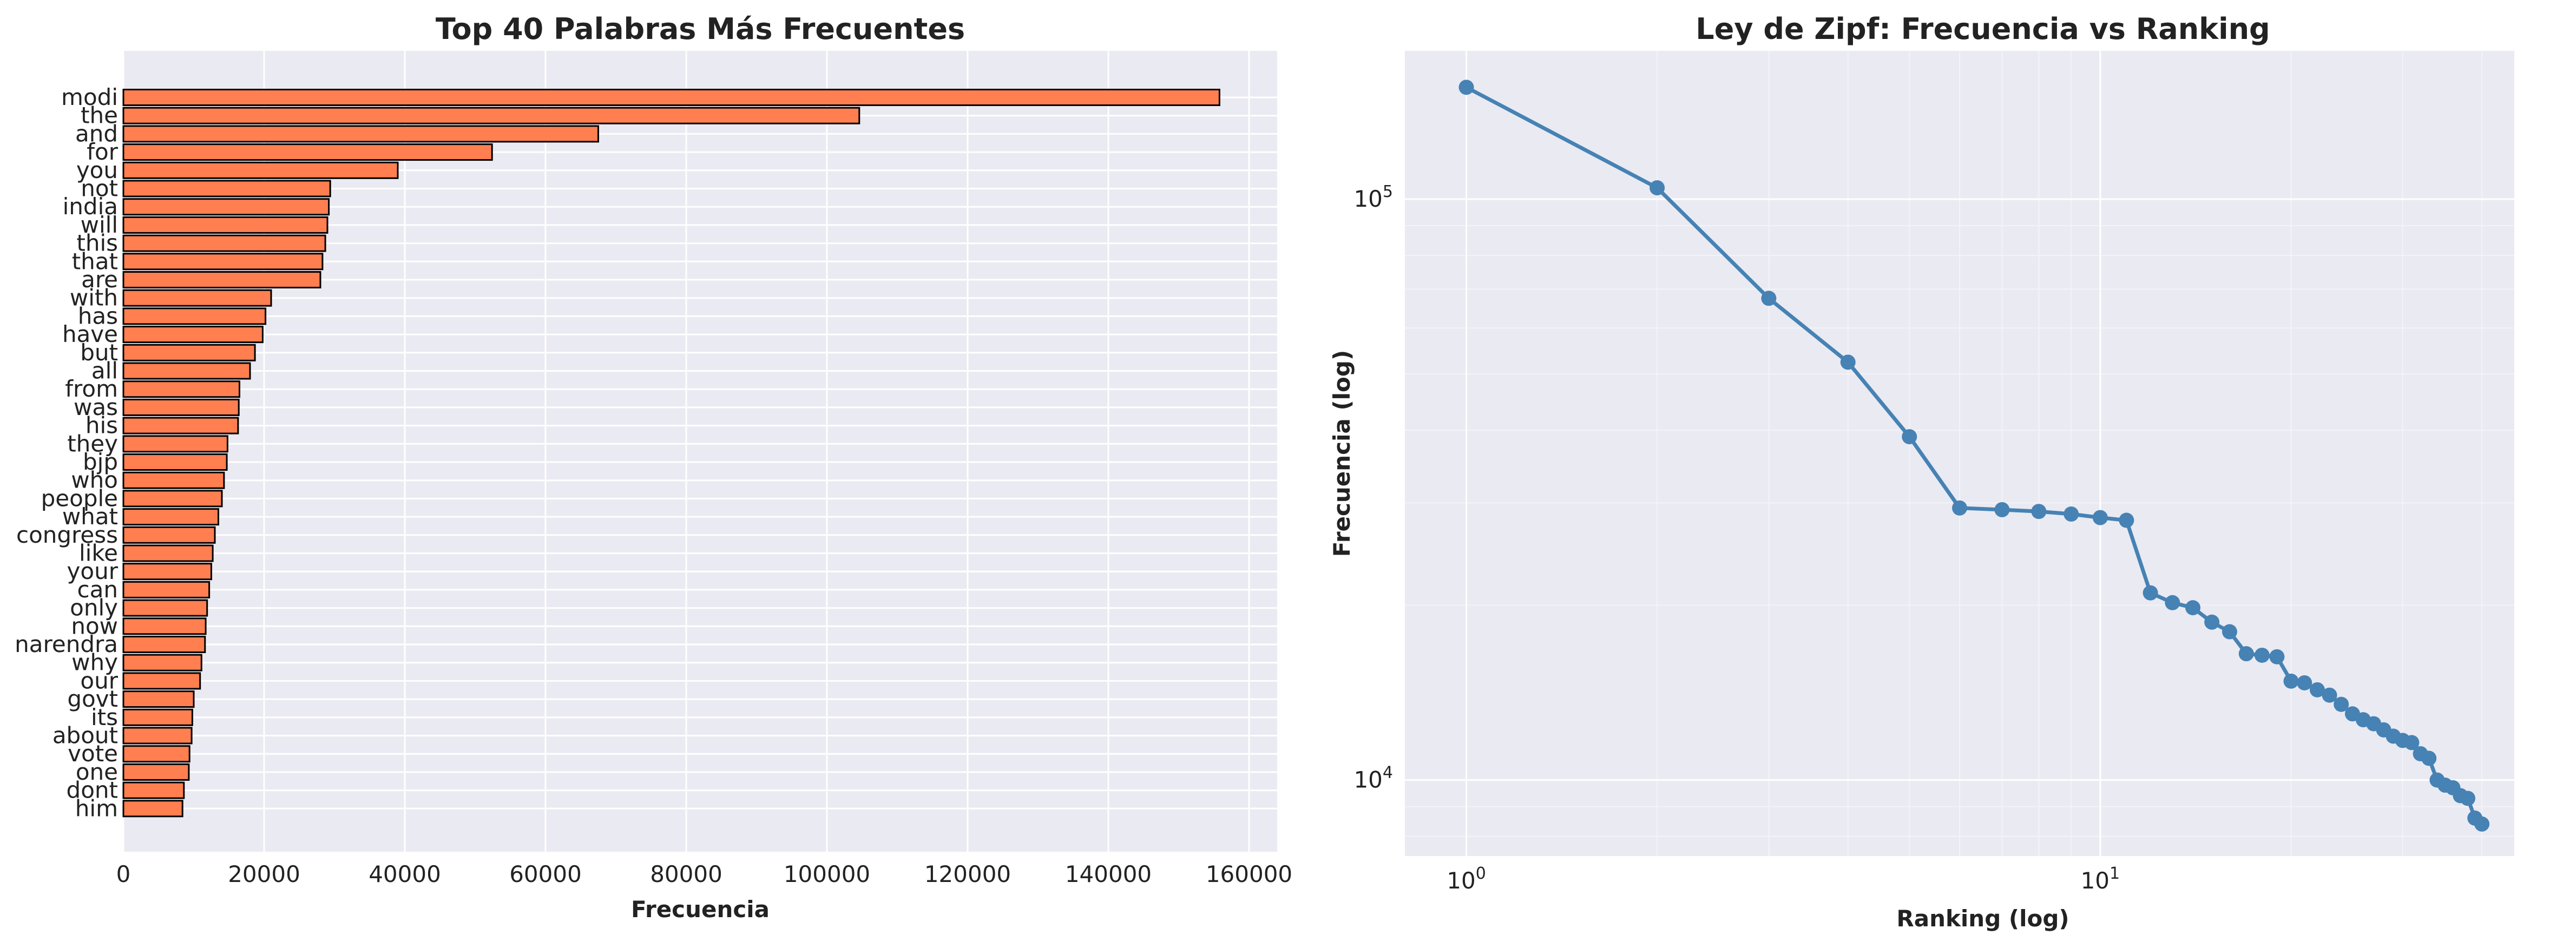 The width and height of the screenshot is (2576, 948). Describe the element at coordinates (99, 681) in the screenshot. I see `bar-category-label: our` at that location.